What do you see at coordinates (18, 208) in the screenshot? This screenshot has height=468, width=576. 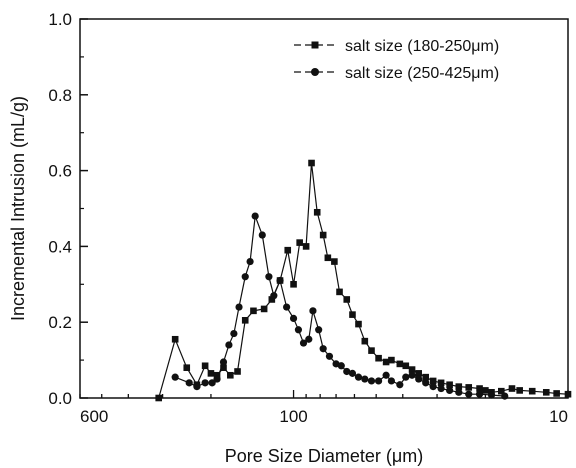 I see `y-axis-title: Incremental Intrusion (mL/g)` at bounding box center [18, 208].